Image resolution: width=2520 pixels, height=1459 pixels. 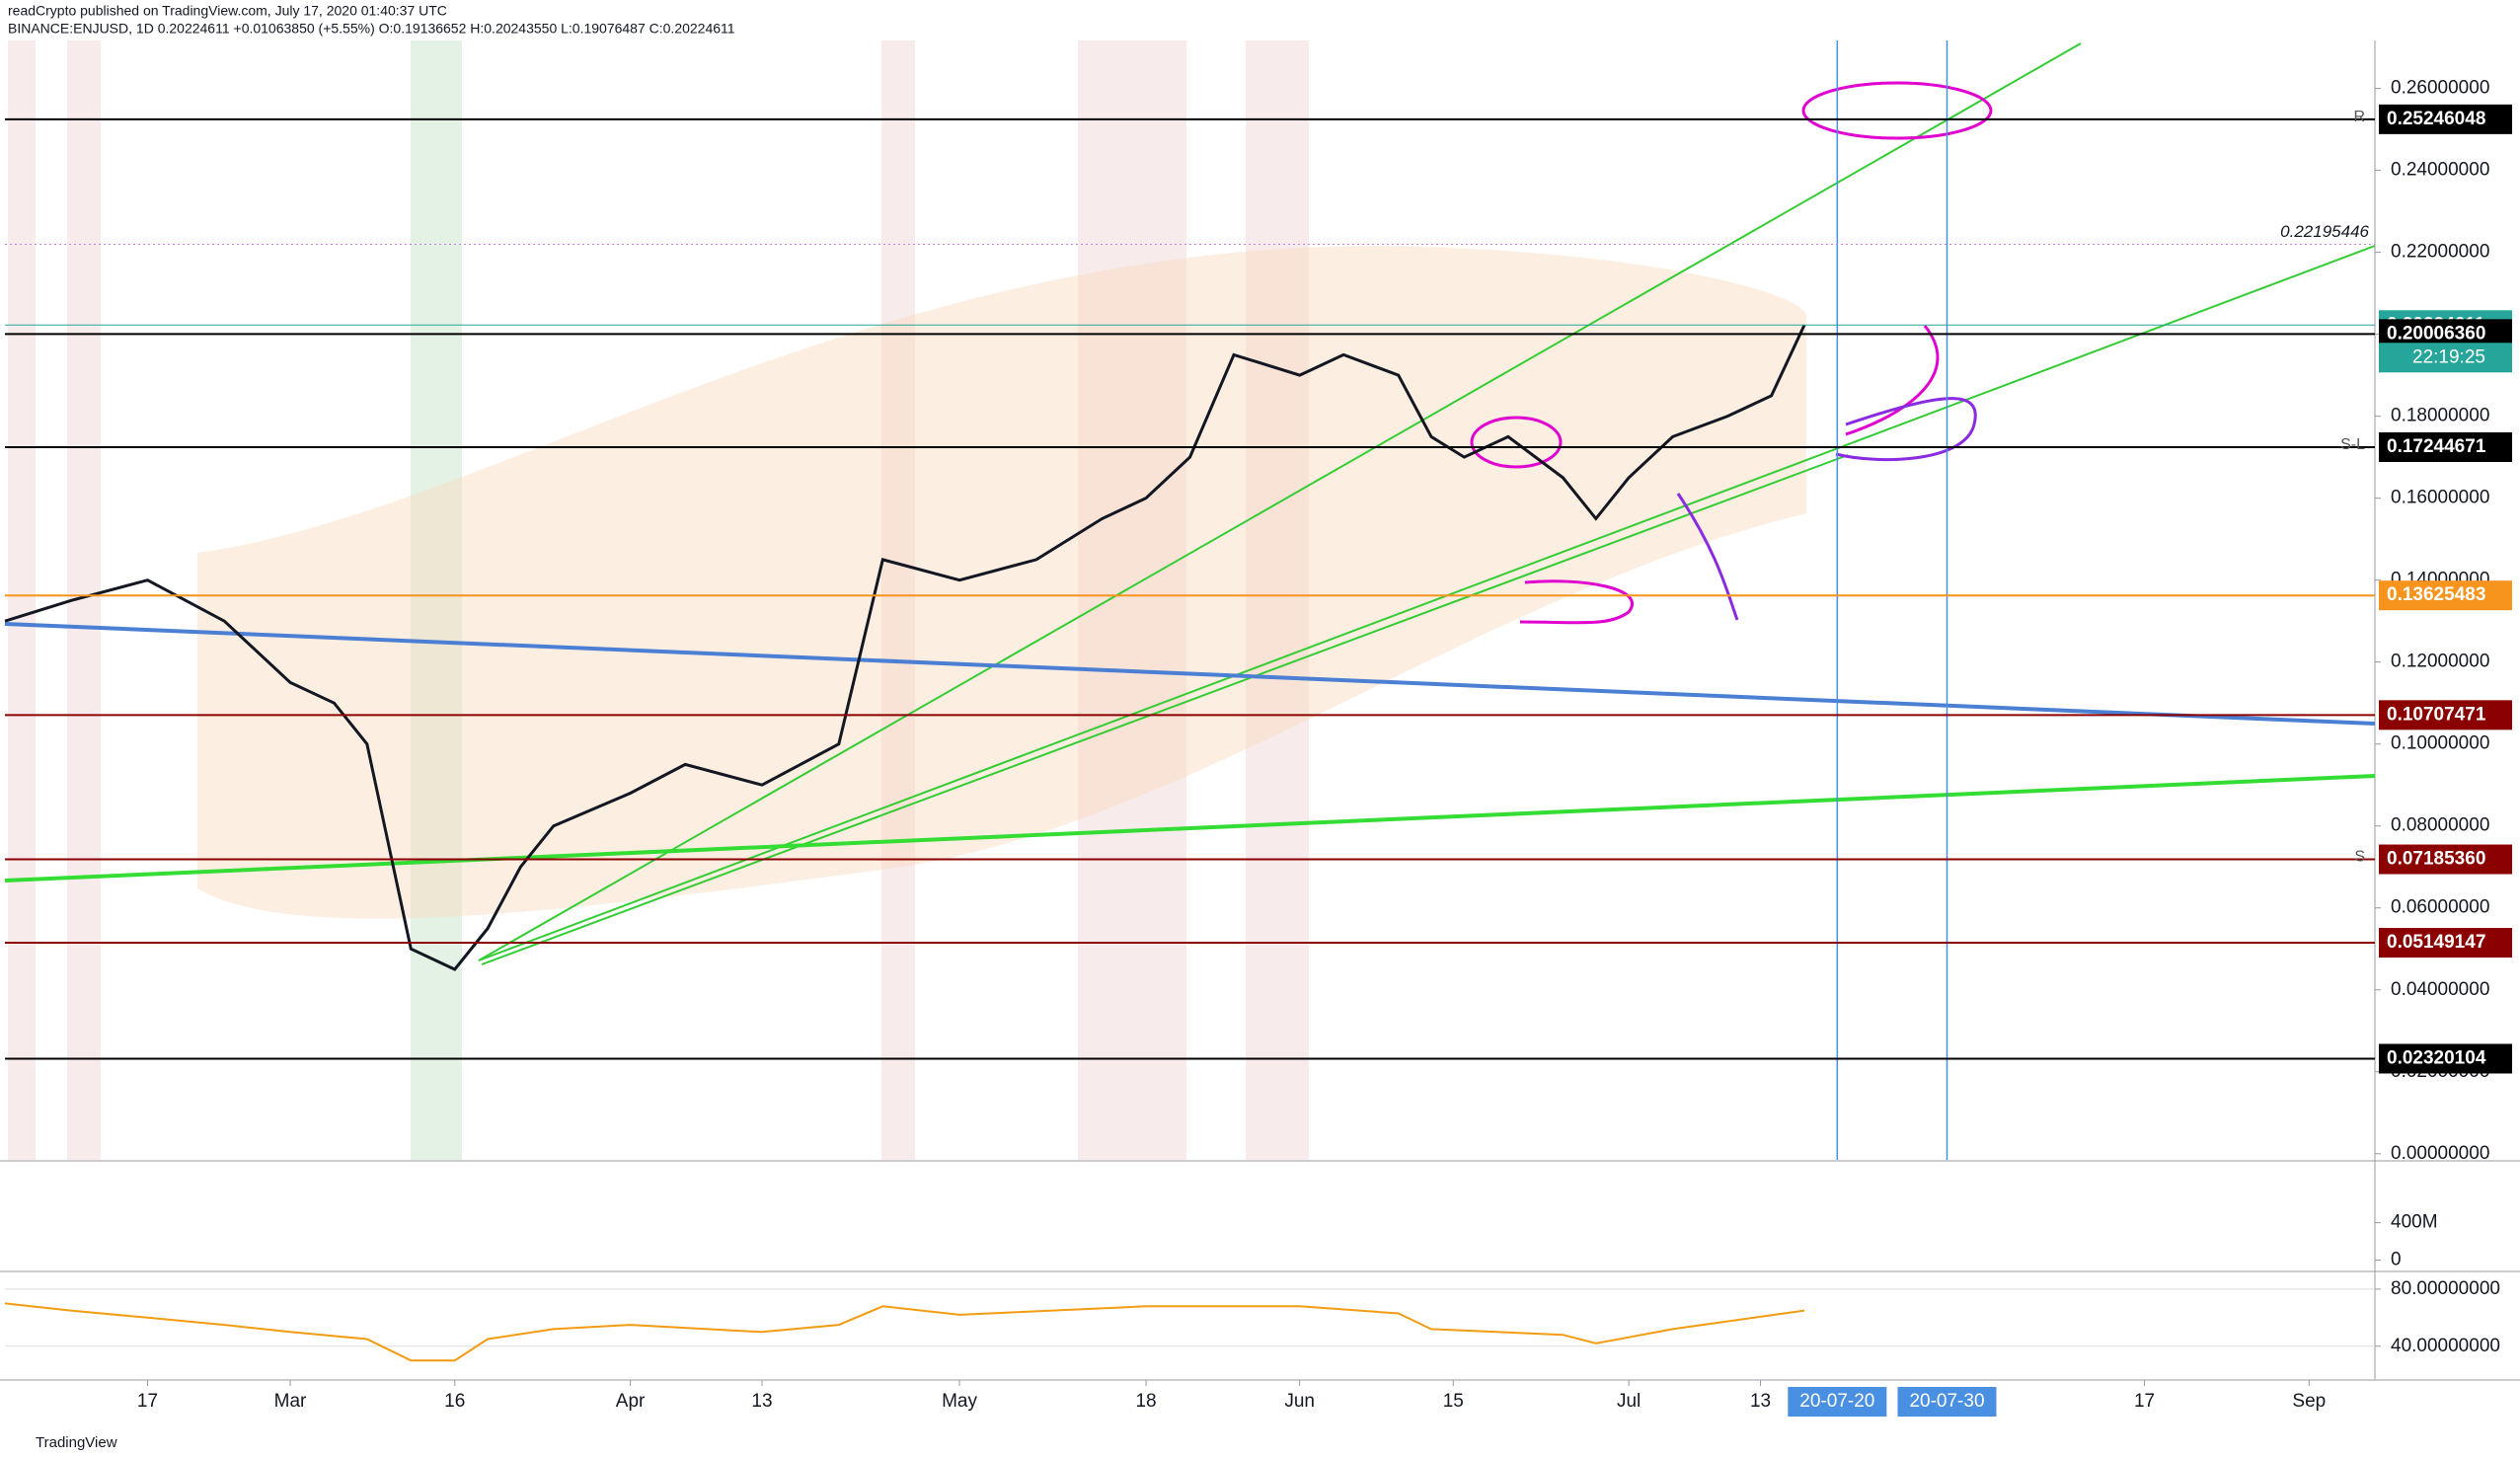 I want to click on y-tick-label: 0.26000000, so click(x=2440, y=88).